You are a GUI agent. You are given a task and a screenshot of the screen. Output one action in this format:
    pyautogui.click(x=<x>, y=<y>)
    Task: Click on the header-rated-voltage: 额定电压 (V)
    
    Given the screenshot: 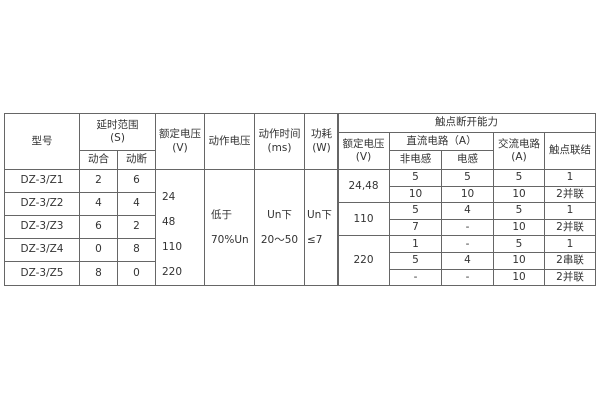 What is the action you would take?
    pyautogui.click(x=180, y=141)
    